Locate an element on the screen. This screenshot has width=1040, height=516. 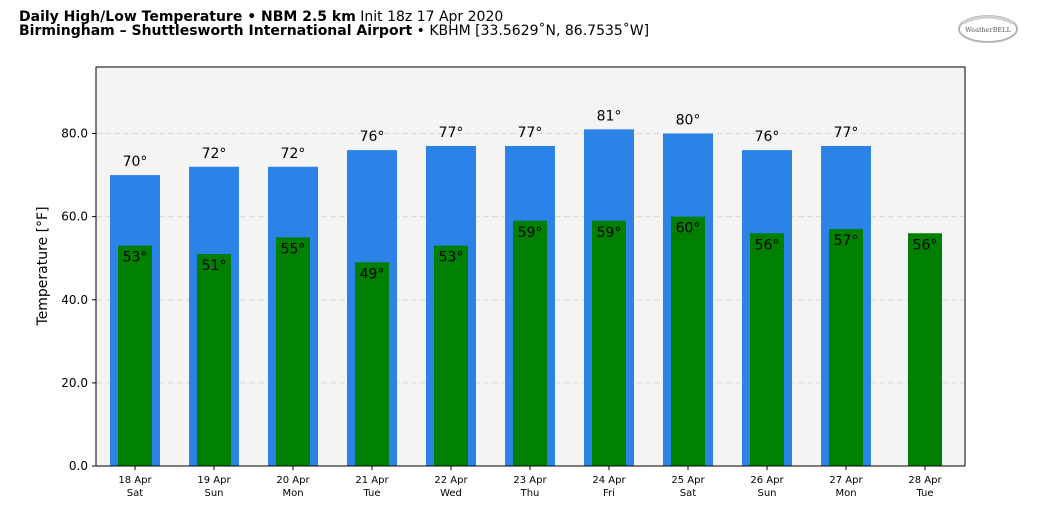
chart-title-bold: Daily High/Low Temperature • NBM 2.5 km is located at coordinates (187, 17).